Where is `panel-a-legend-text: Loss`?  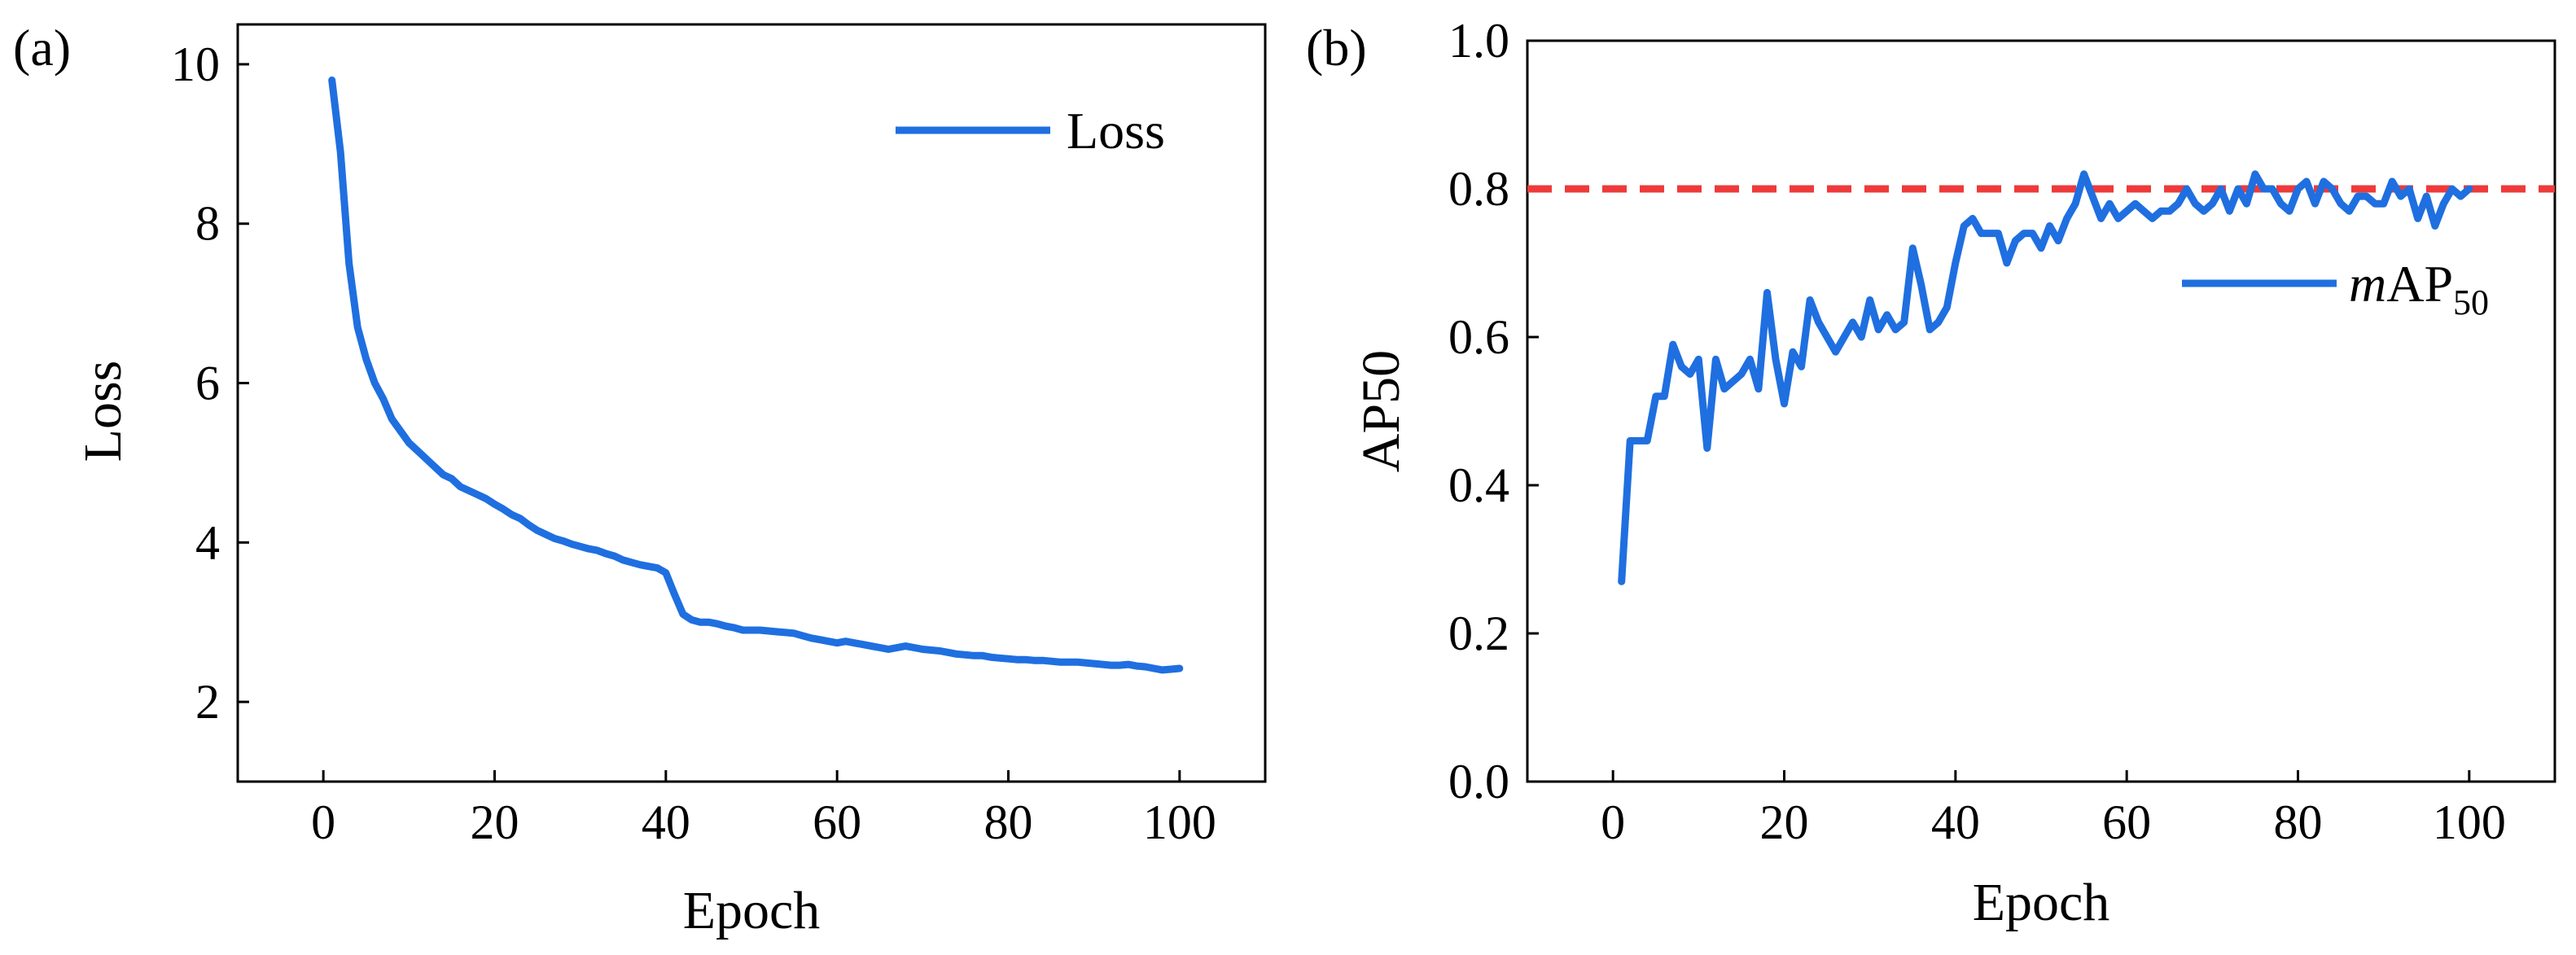 panel-a-legend-text: Loss is located at coordinates (1116, 131).